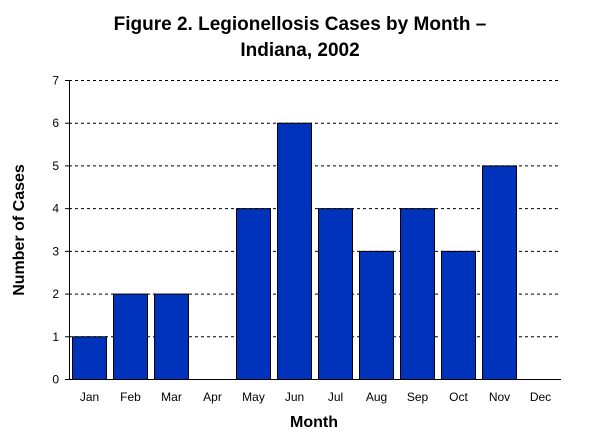  I want to click on y-tick-label: 2, so click(55, 294).